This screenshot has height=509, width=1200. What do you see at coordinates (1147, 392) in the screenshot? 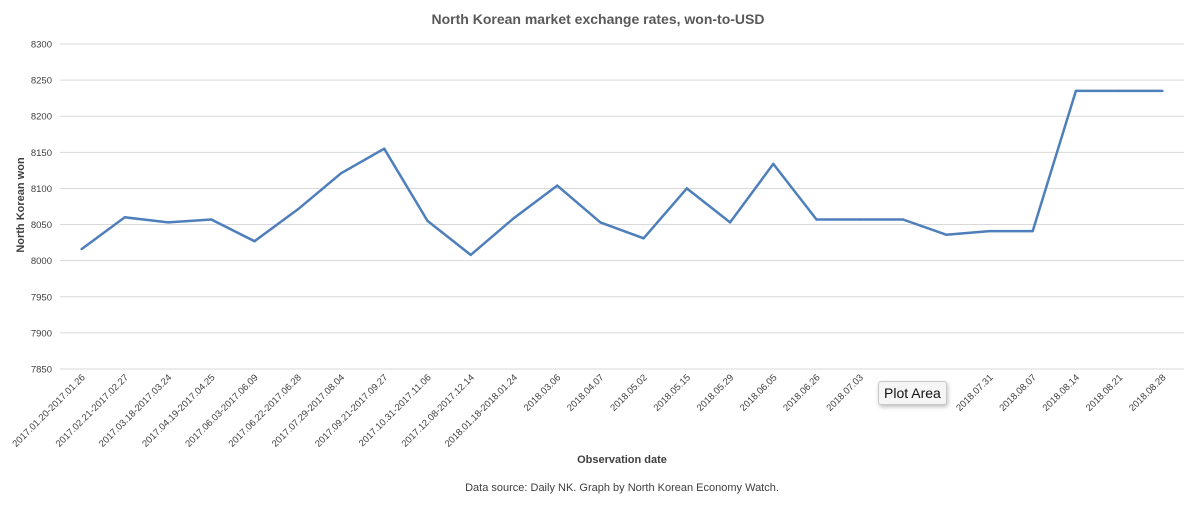
I see `x-tick-label: 2018.08.28` at bounding box center [1147, 392].